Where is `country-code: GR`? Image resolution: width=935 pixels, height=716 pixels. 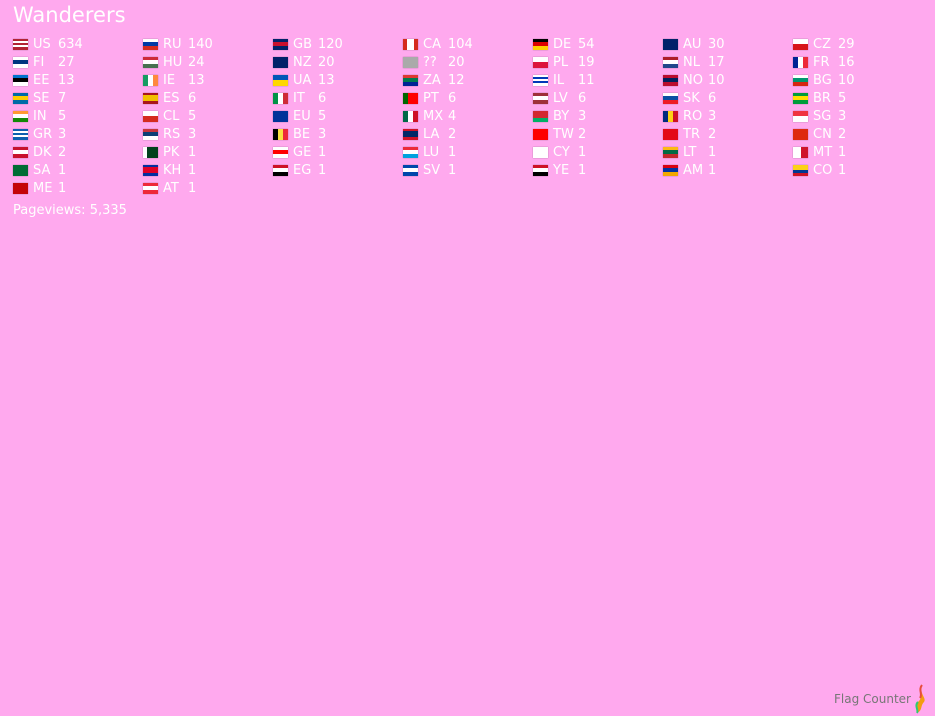 country-code: GR is located at coordinates (43, 134).